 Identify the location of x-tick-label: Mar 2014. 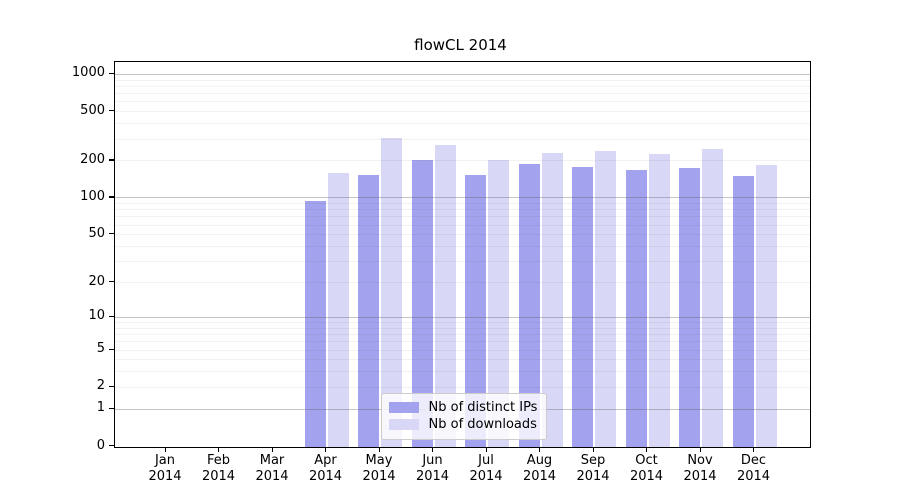
(272, 469).